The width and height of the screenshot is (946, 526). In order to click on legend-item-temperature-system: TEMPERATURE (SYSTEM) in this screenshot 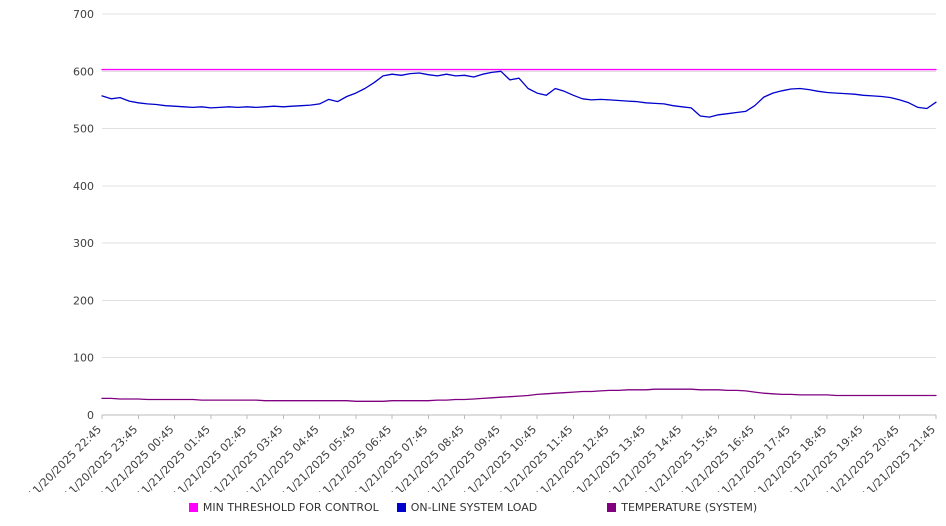, I will do `click(682, 507)`.